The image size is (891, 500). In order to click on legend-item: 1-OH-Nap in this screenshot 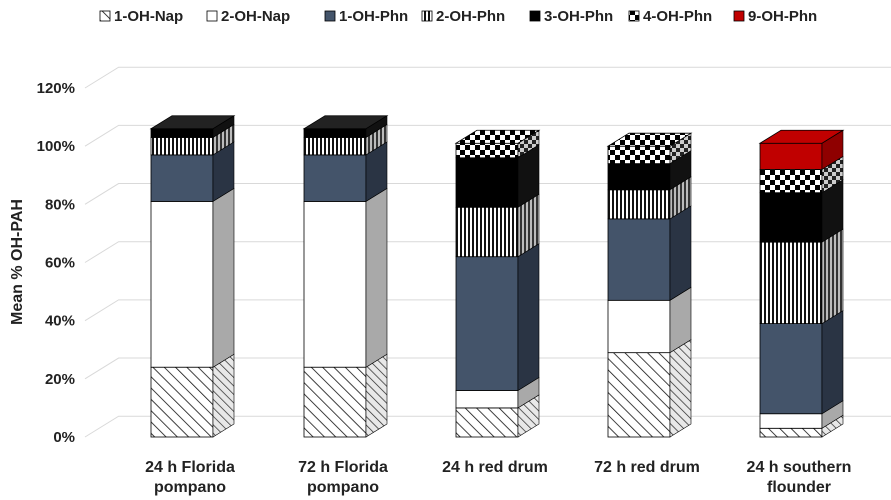, I will do `click(141, 16)`.